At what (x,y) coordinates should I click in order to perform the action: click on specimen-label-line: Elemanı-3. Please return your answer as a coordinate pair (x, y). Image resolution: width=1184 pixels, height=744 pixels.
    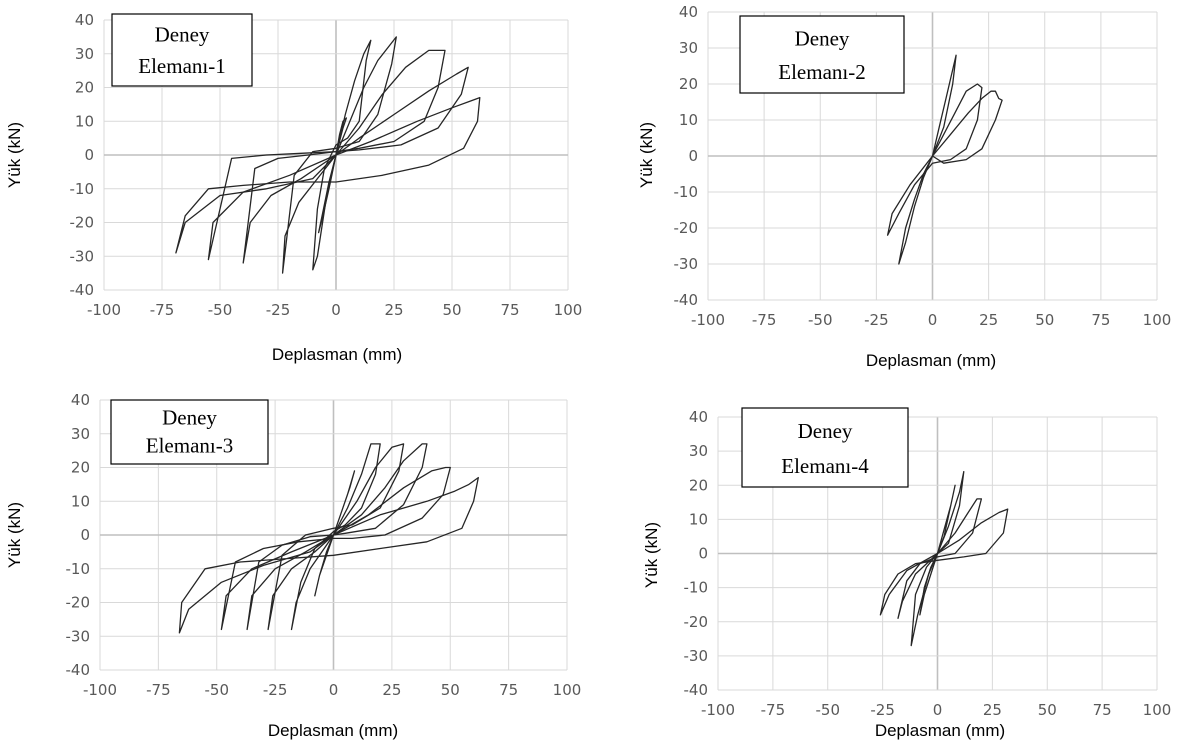
    Looking at the image, I should click on (189, 445).